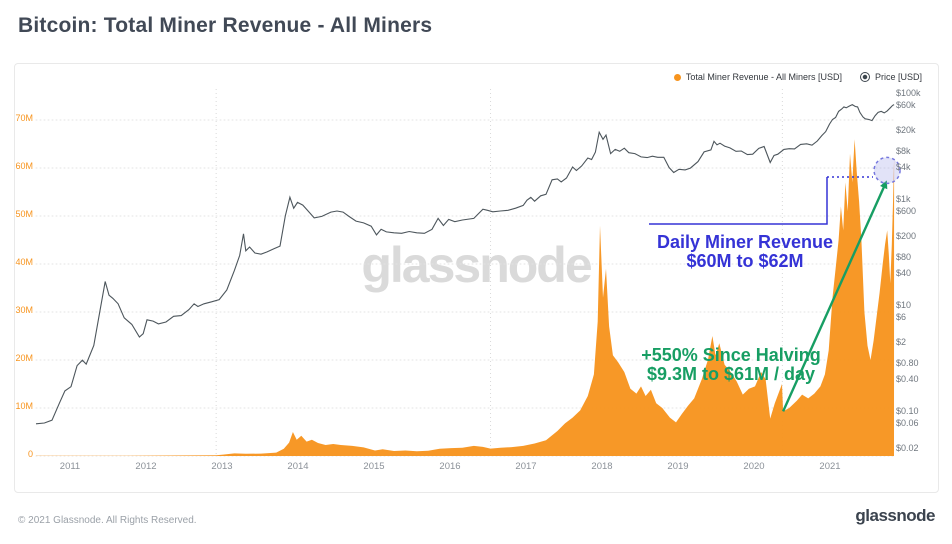  Describe the element at coordinates (906, 130) in the screenshot. I see `y-axis-right-tick-label: $20k` at that location.